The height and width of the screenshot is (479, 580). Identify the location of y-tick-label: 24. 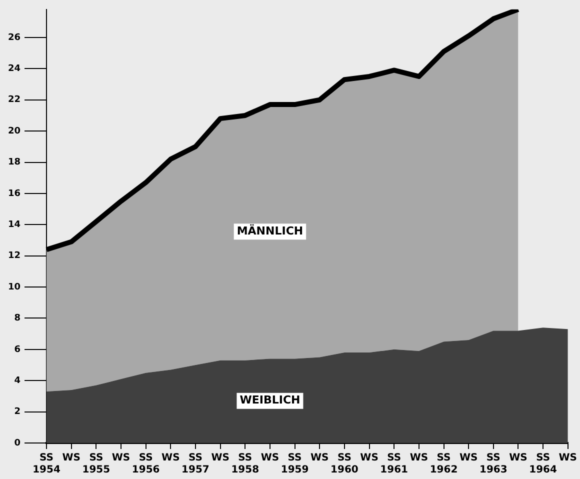
(14, 69).